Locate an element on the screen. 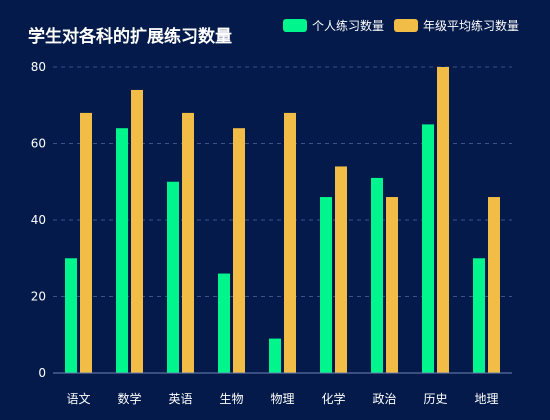  legend-swatch-personal is located at coordinates (295, 25).